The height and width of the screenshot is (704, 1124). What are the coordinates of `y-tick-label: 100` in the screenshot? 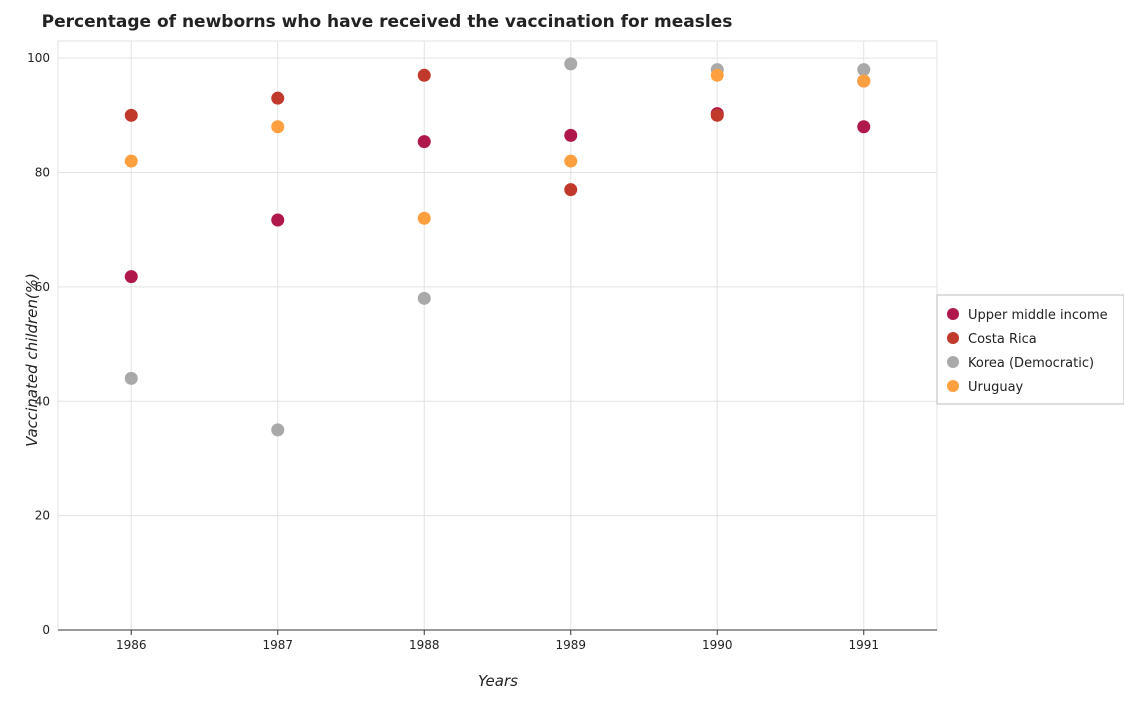 It's located at (38, 58).